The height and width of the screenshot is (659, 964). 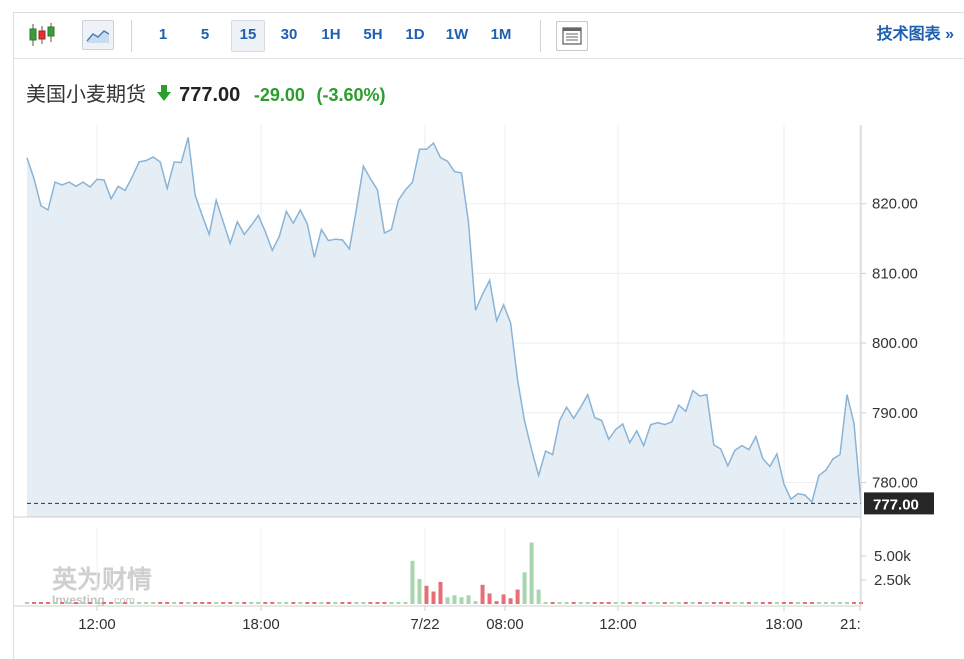 I want to click on x-tick-label: 21:, so click(x=850, y=624).